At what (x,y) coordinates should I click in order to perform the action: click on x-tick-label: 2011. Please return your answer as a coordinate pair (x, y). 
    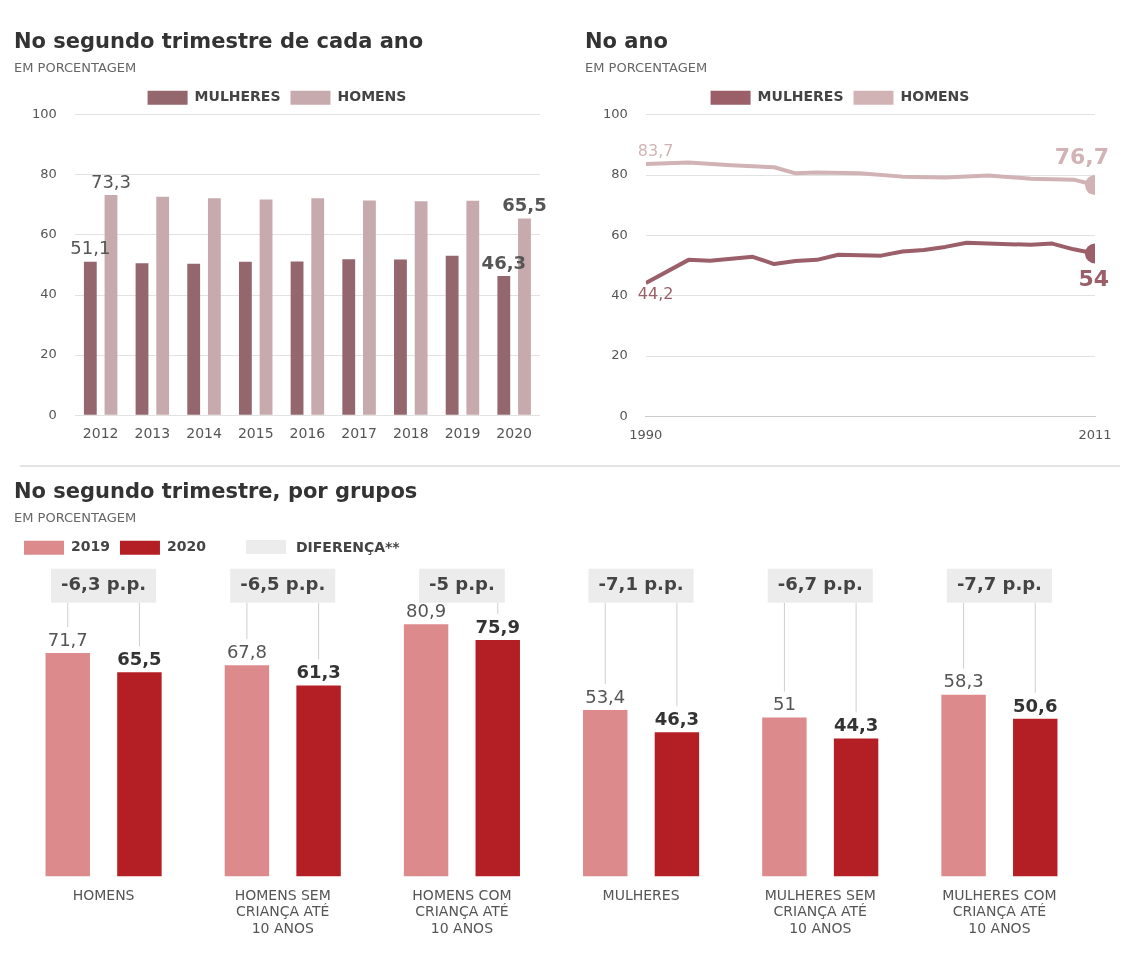
    Looking at the image, I should click on (1095, 434).